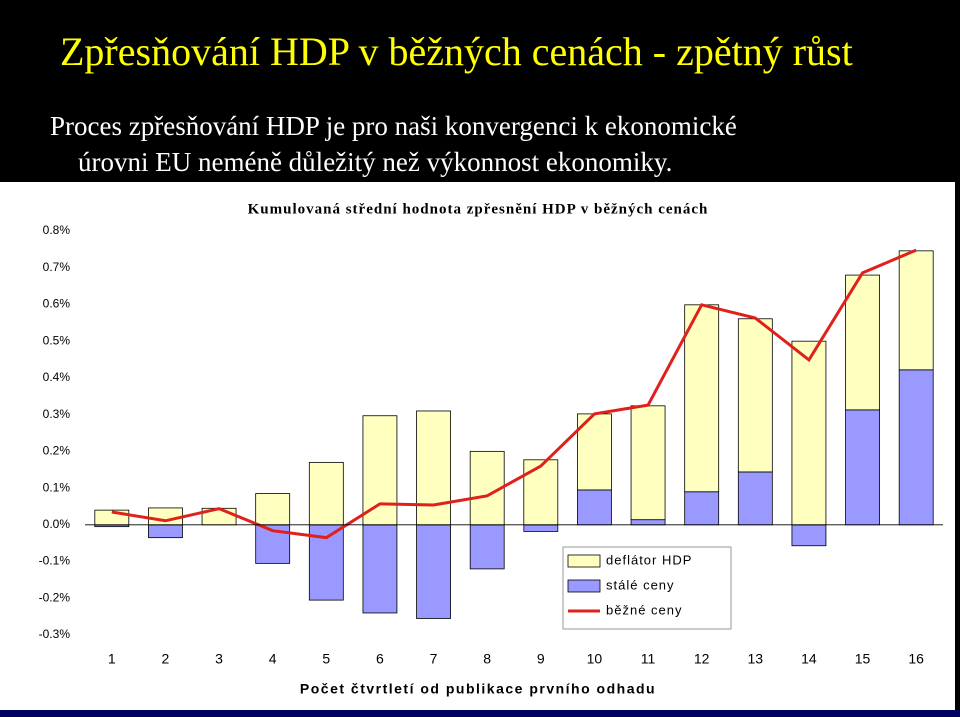 The height and width of the screenshot is (717, 960). I want to click on y-tick-label: 0.3%, so click(57, 414).